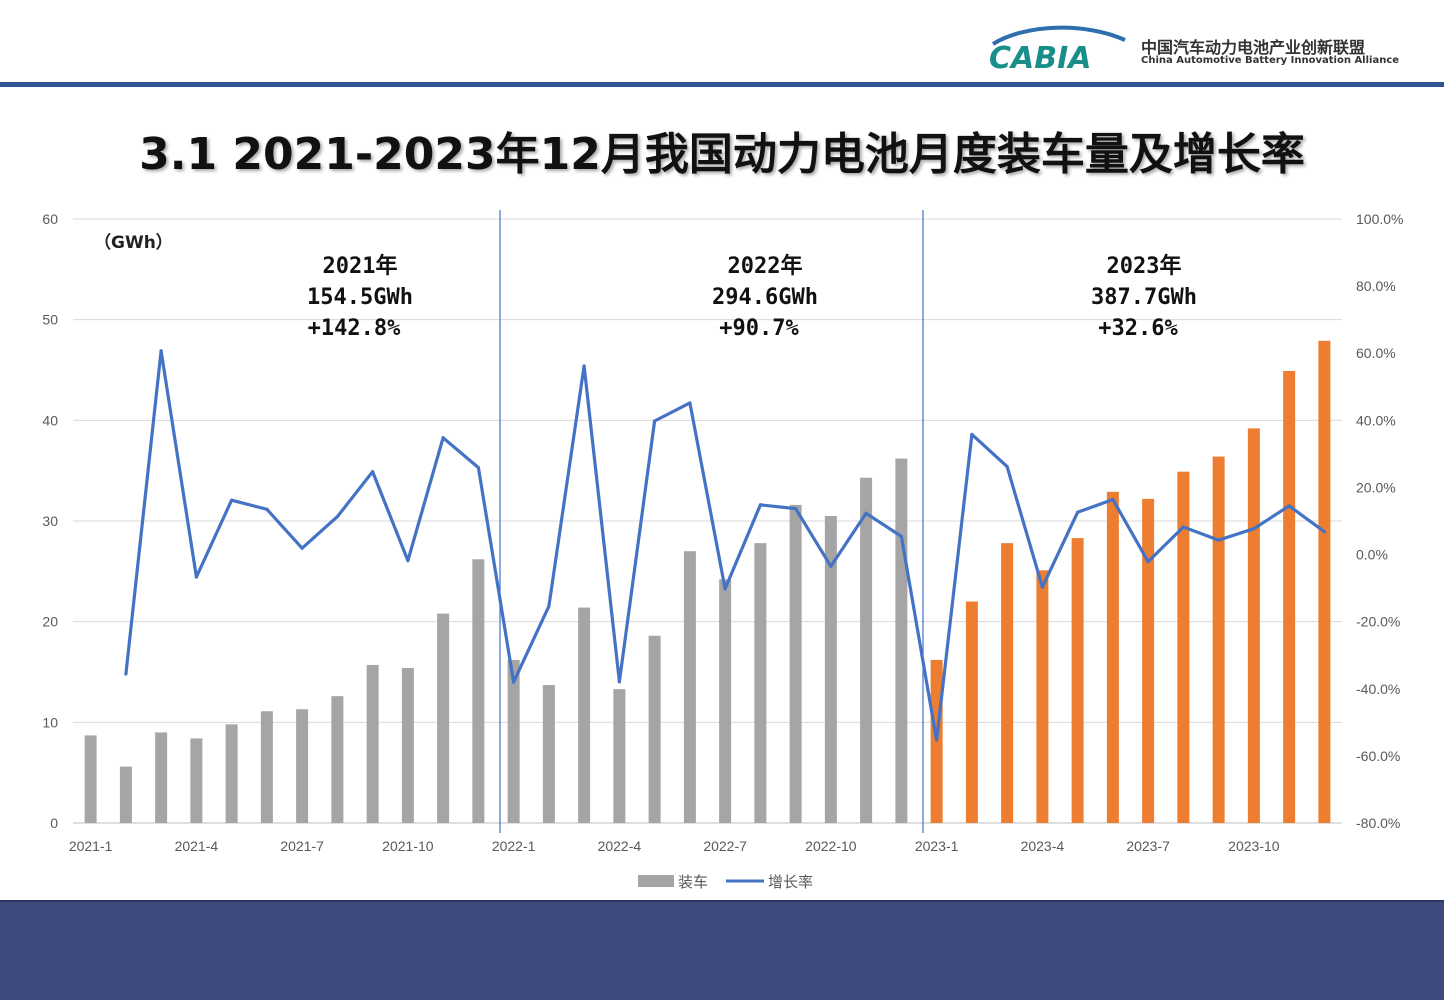 The image size is (1444, 1000). What do you see at coordinates (765, 266) in the screenshot?
I see `annotation-year: 2022年` at bounding box center [765, 266].